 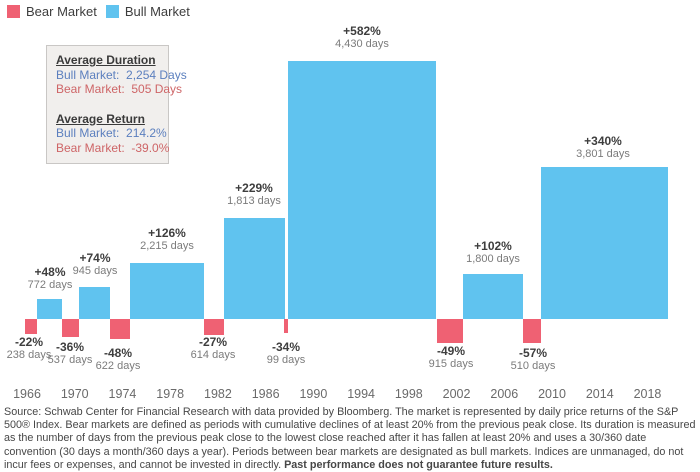 I want to click on bull-bar-label: +340% 3,801 days, so click(x=603, y=147).